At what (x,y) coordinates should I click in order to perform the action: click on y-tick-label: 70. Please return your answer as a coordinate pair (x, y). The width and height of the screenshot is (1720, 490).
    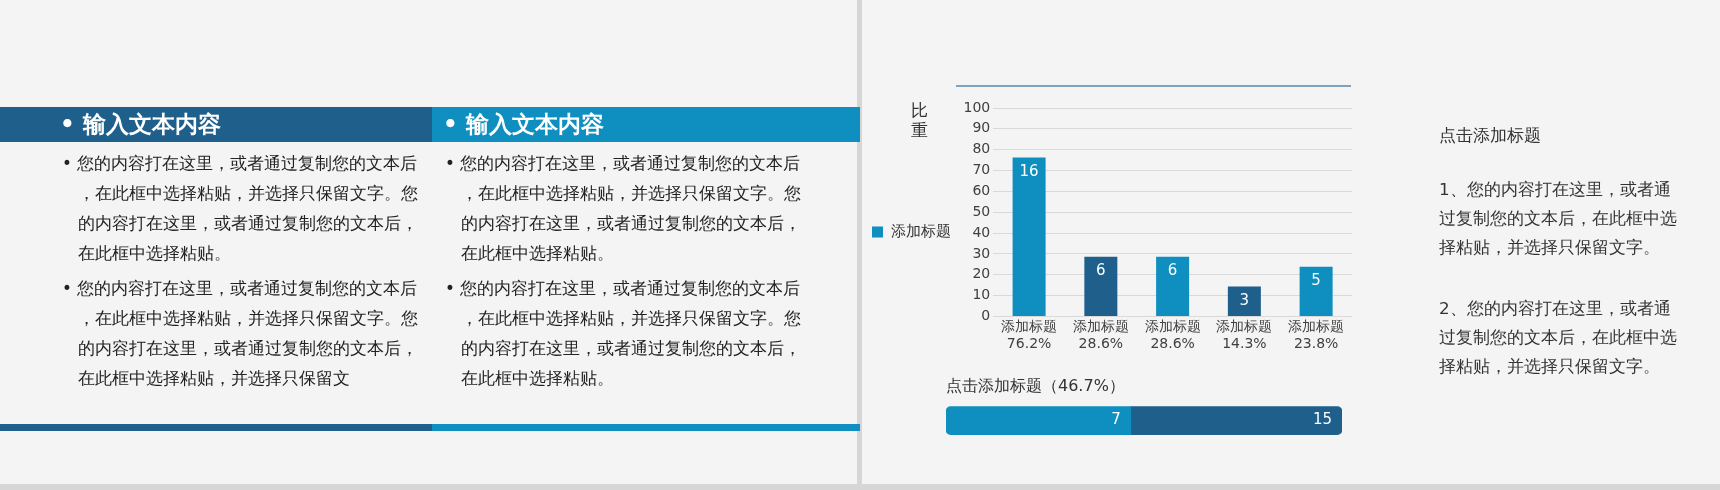
    Looking at the image, I should click on (981, 169).